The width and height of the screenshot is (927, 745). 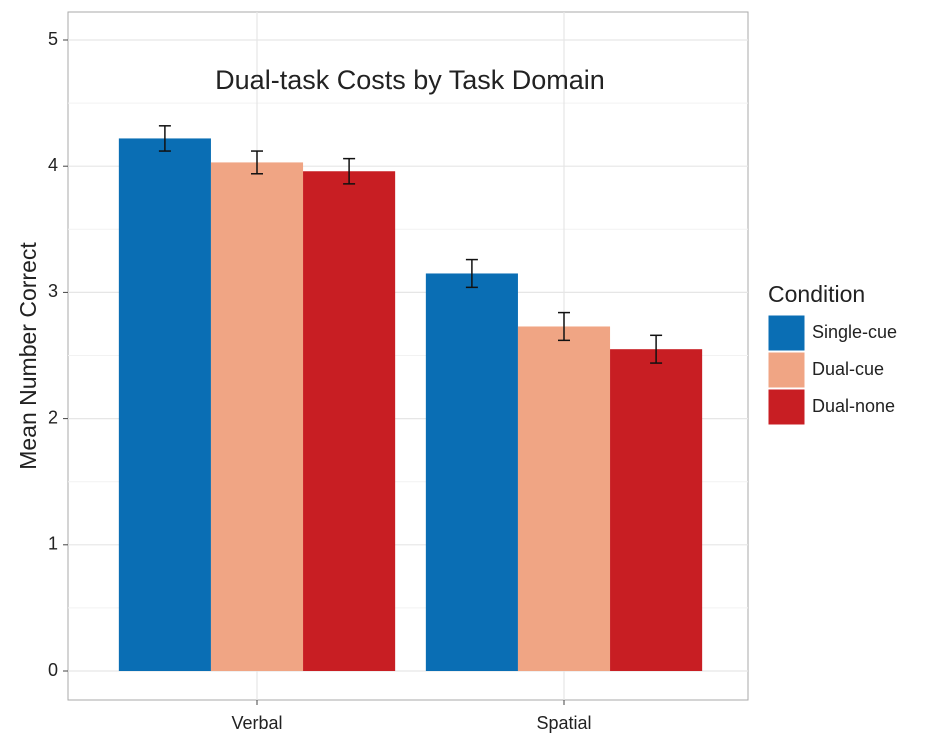 I want to click on x-tick-label: Spatial, so click(x=563, y=723).